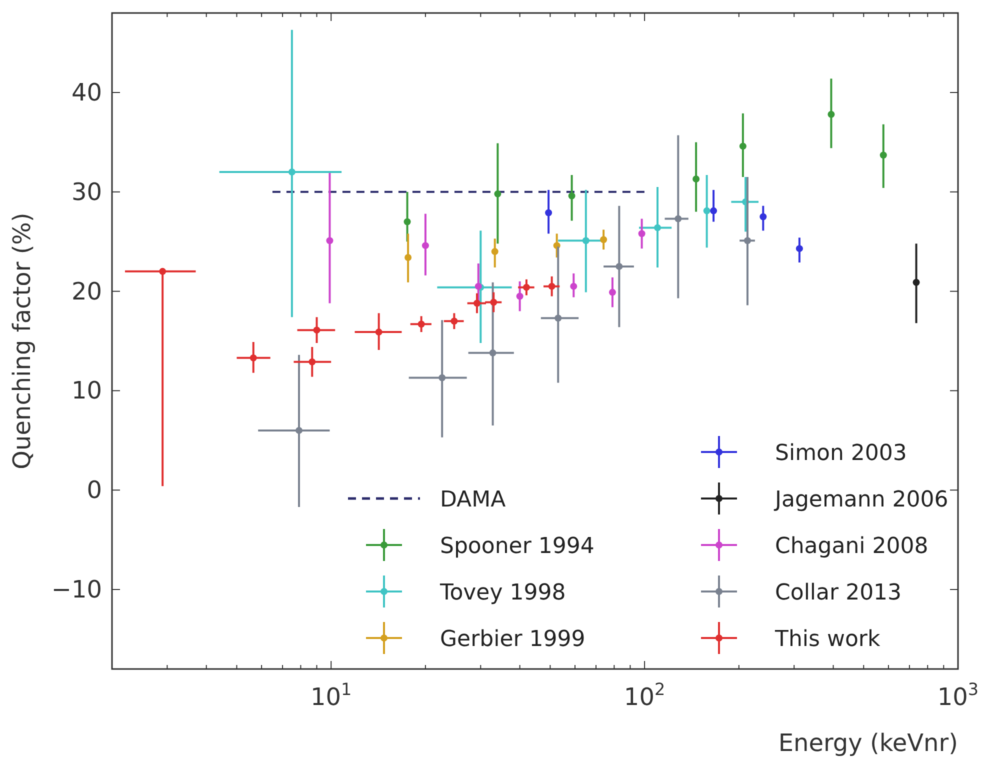 This screenshot has height=759, width=982. I want to click on legend-label: Tovey 1998, so click(502, 593).